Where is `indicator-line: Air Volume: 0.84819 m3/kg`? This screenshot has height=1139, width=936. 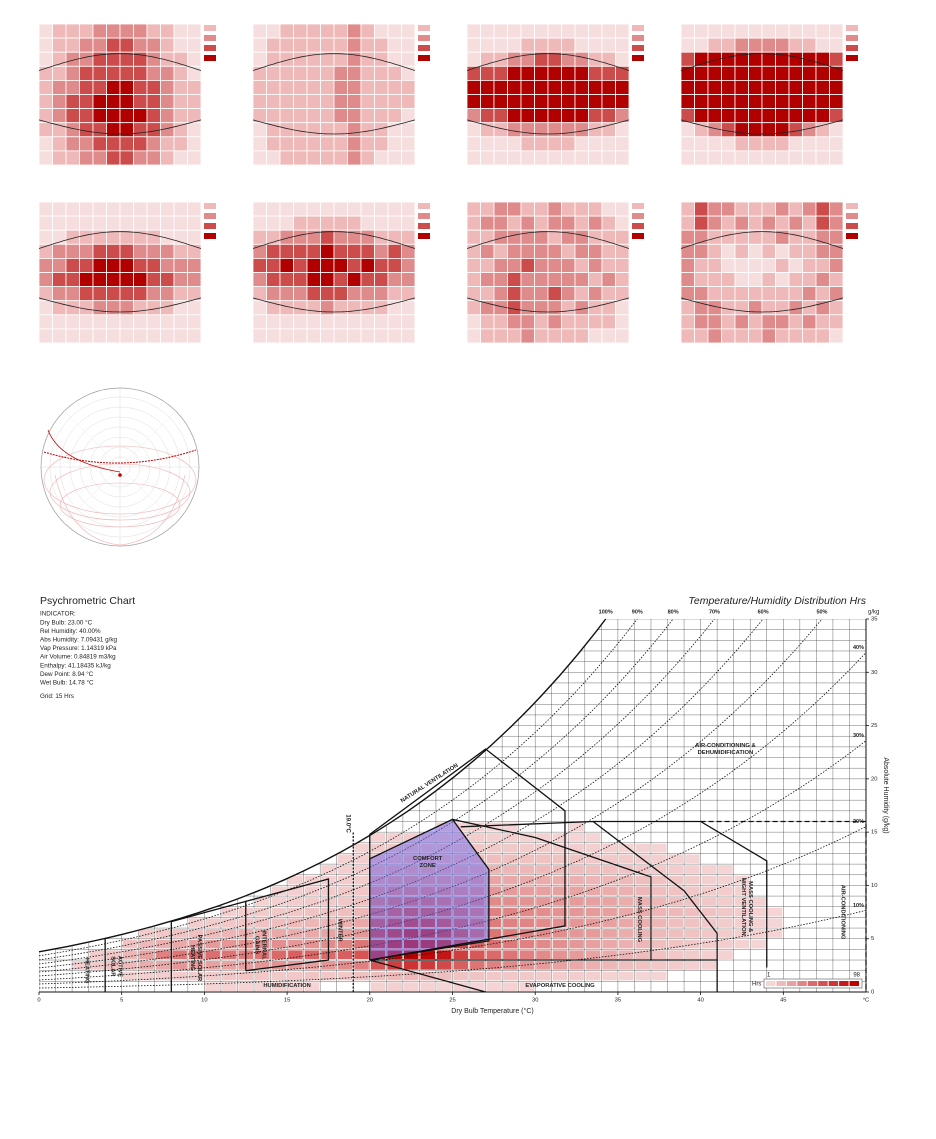
indicator-line: Air Volume: 0.84819 m3/kg is located at coordinates (78, 657).